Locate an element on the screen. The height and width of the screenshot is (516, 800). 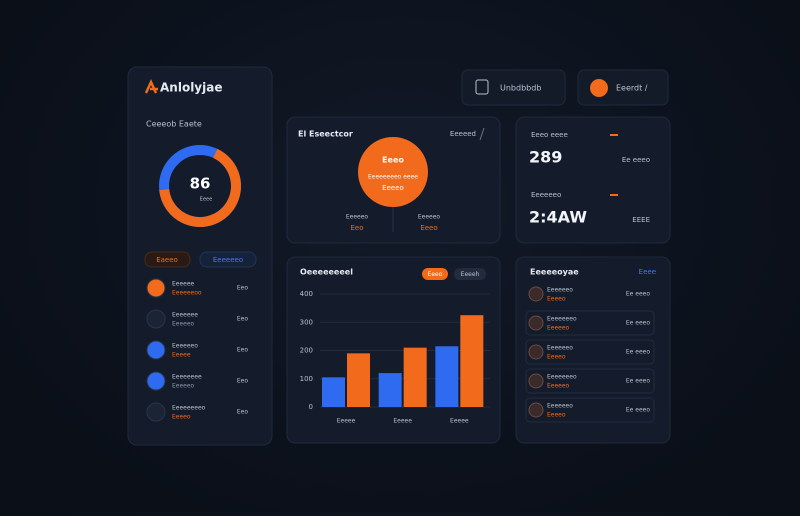
highlight-circle is located at coordinates (393, 172).